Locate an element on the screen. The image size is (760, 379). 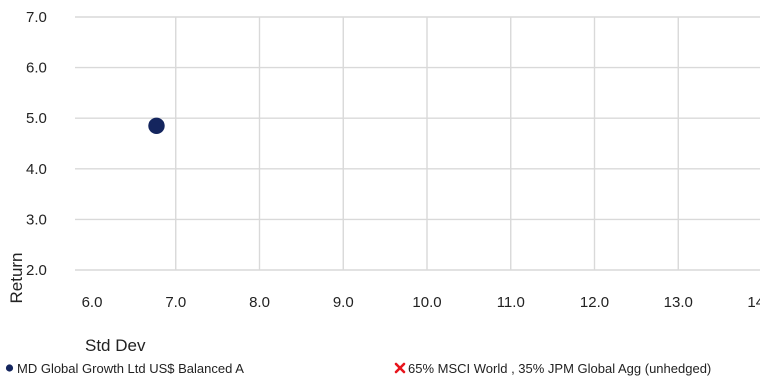
x-axis-label: Std Dev is located at coordinates (115, 345).